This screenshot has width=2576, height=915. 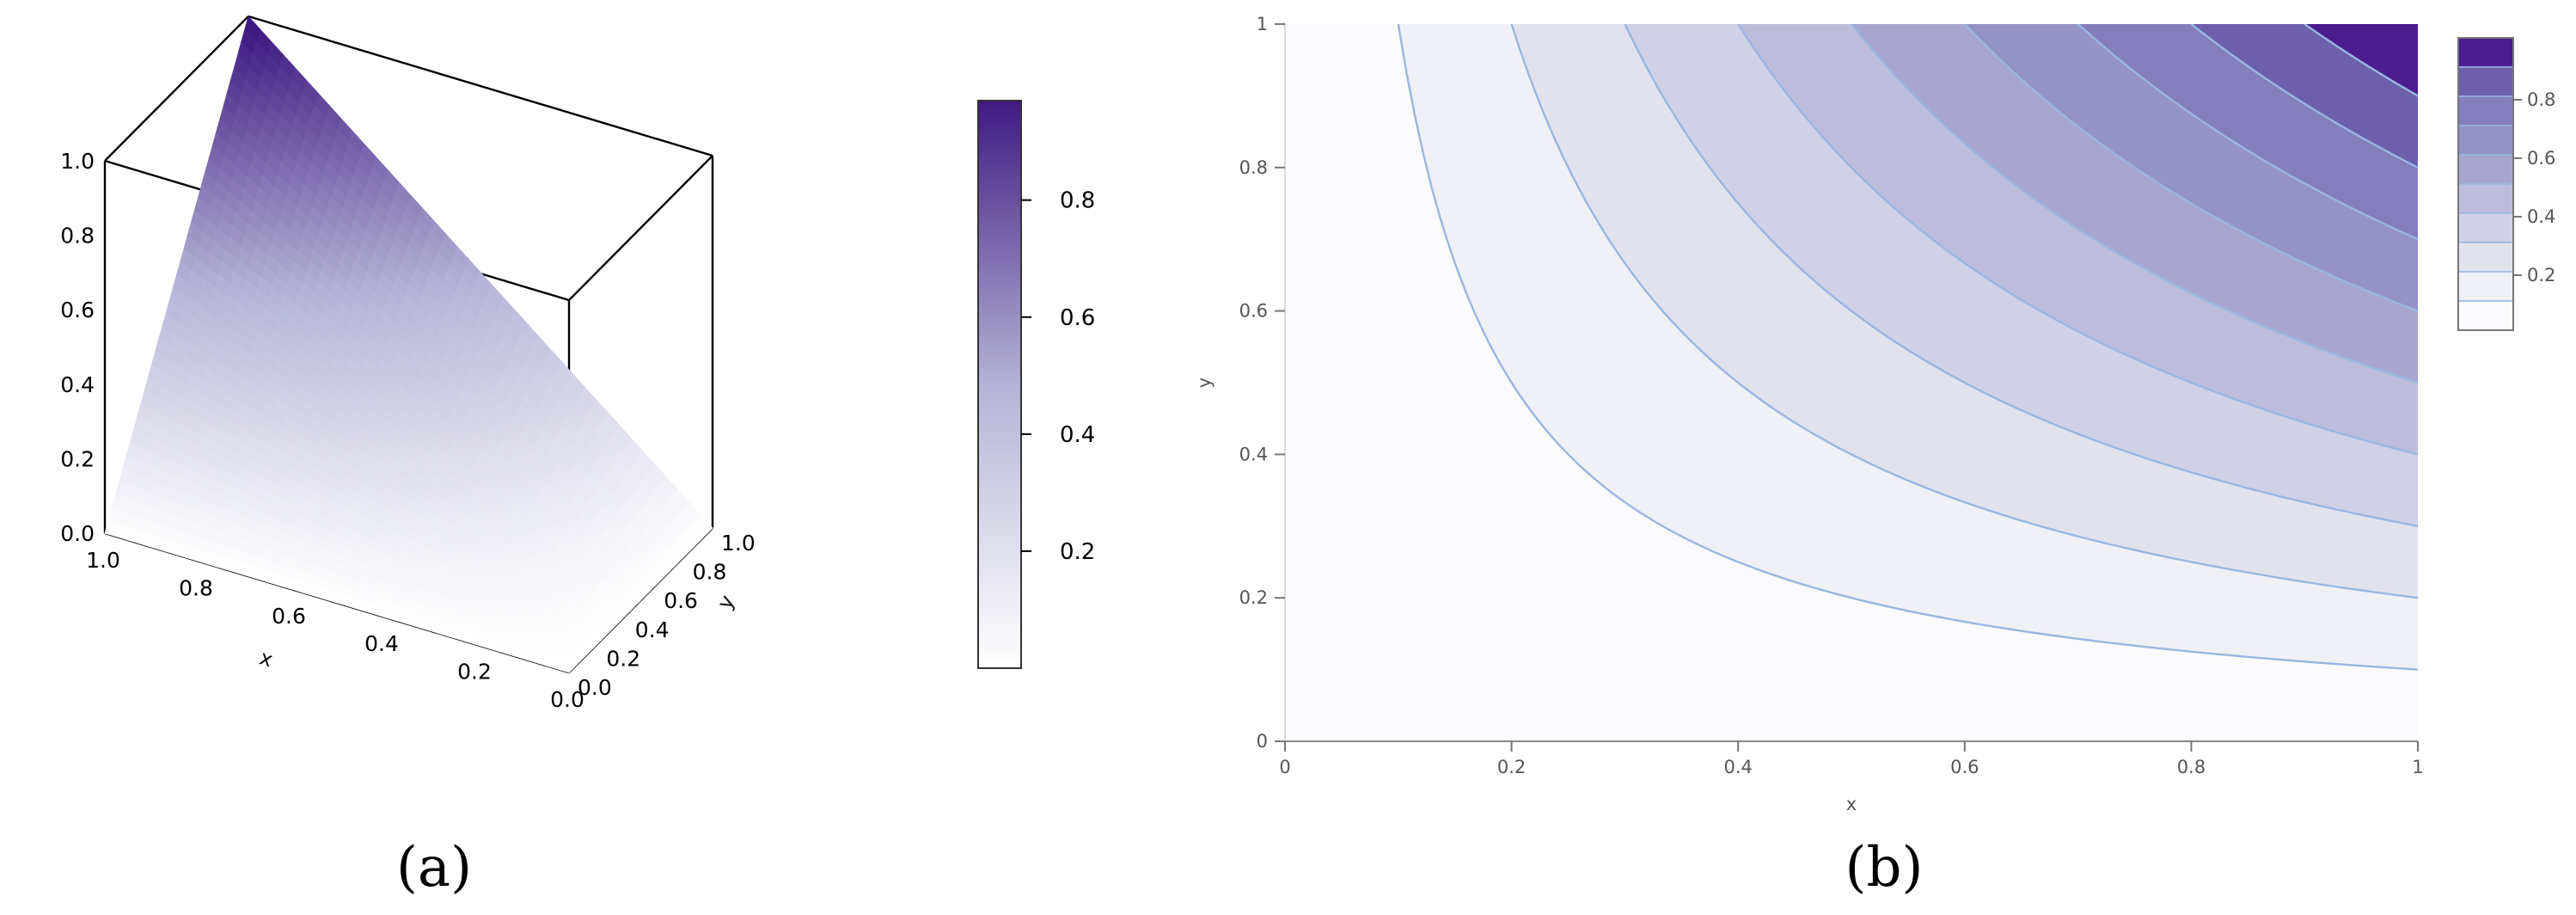 I want to click on z-tick-label: 0.2, so click(x=77, y=459).